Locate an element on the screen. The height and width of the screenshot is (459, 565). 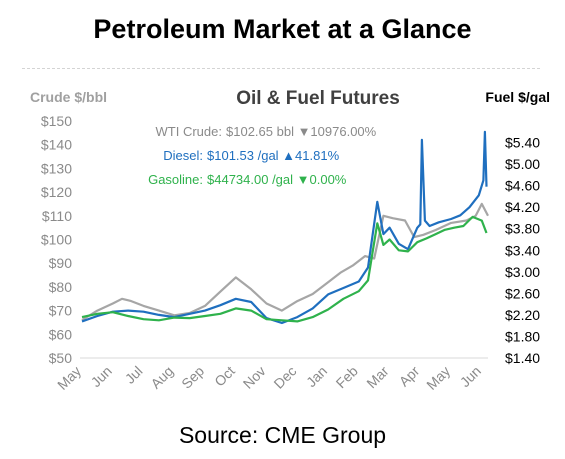
left-tick-label: $60 is located at coordinates (61, 334).